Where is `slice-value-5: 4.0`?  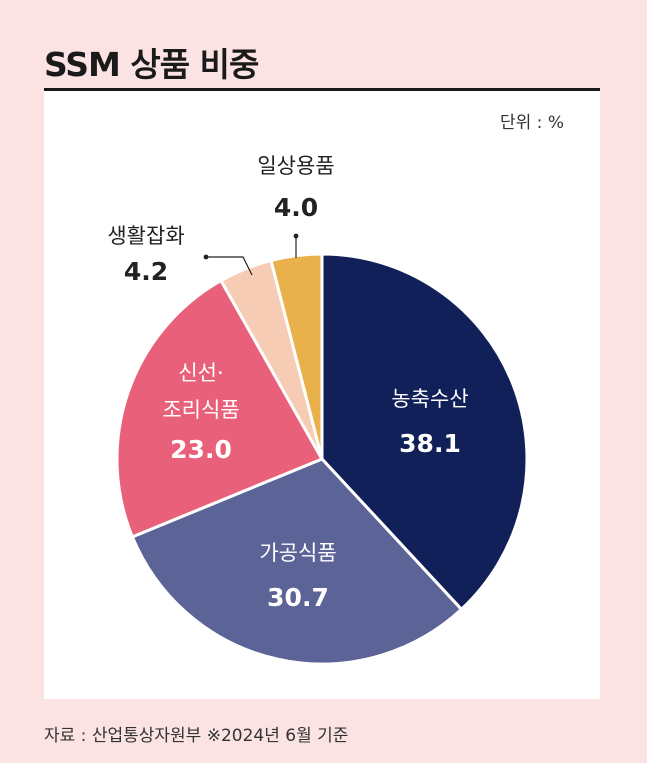
slice-value-5: 4.0 is located at coordinates (296, 207).